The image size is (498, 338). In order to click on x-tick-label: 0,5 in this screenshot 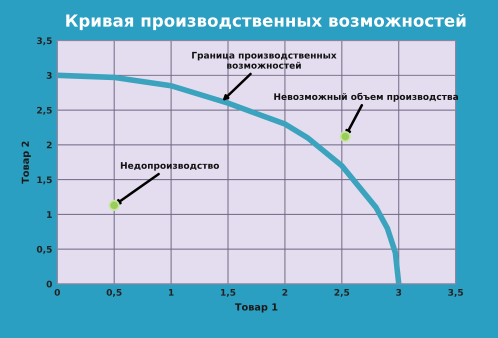, I will do `click(114, 292)`.